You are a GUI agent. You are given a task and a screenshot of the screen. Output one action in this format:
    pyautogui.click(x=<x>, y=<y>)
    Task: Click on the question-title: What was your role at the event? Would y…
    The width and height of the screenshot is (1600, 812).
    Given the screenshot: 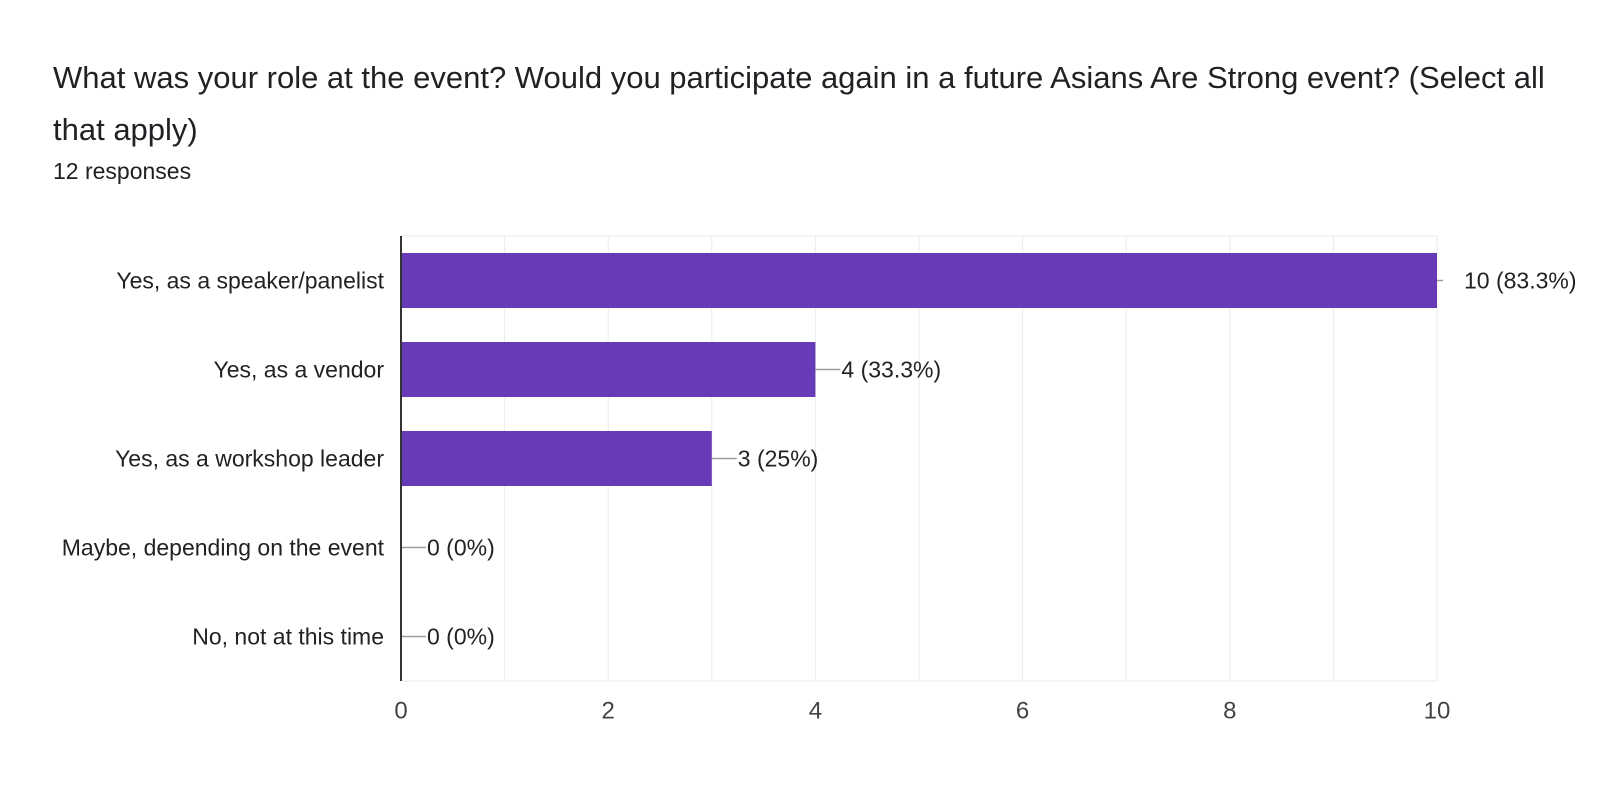 What is the action you would take?
    pyautogui.click(x=799, y=103)
    